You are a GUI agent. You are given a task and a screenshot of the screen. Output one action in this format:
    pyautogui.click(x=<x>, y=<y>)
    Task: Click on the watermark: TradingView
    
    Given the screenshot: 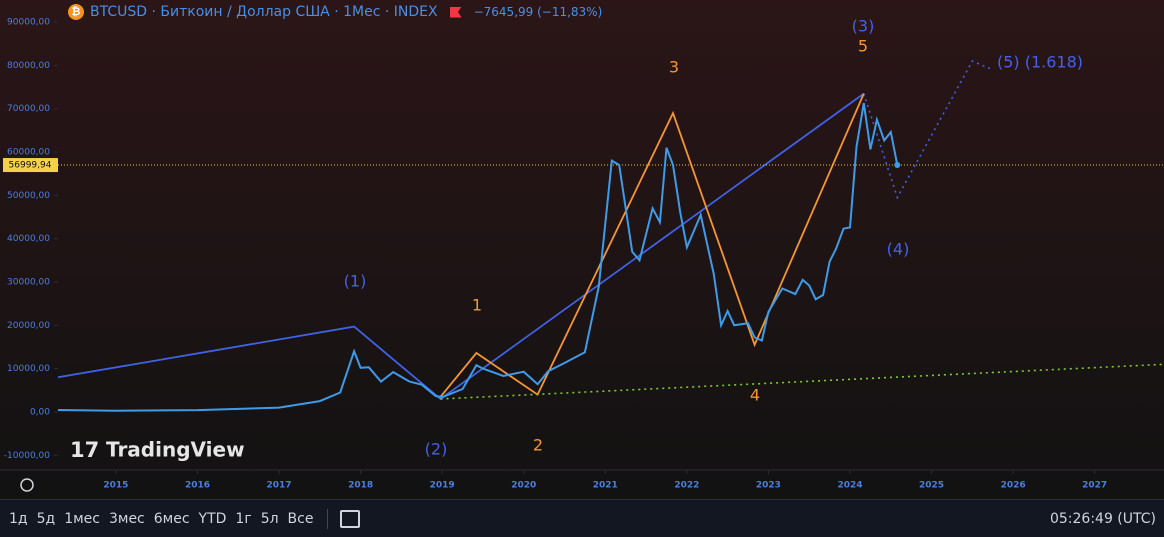 What is the action you would take?
    pyautogui.click(x=175, y=450)
    